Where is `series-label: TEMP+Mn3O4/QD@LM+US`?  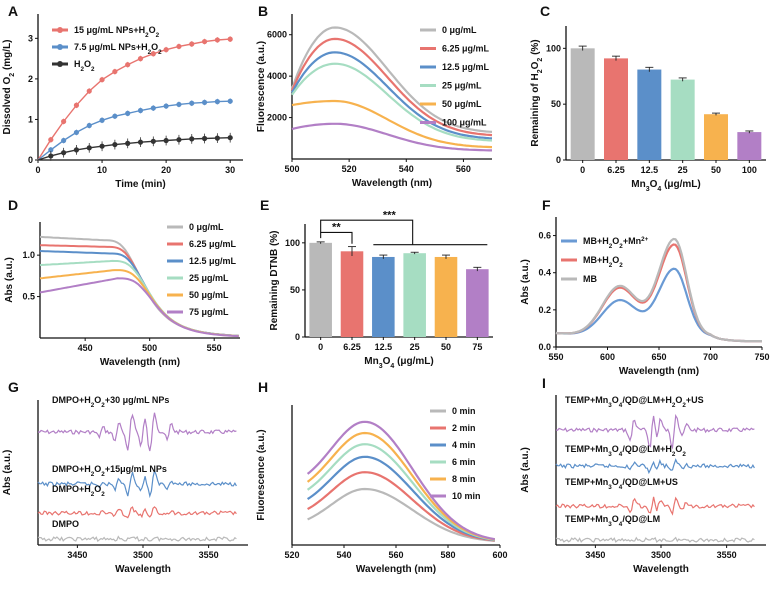 series-label: TEMP+Mn3O4/QD@LM+US is located at coordinates (621, 484).